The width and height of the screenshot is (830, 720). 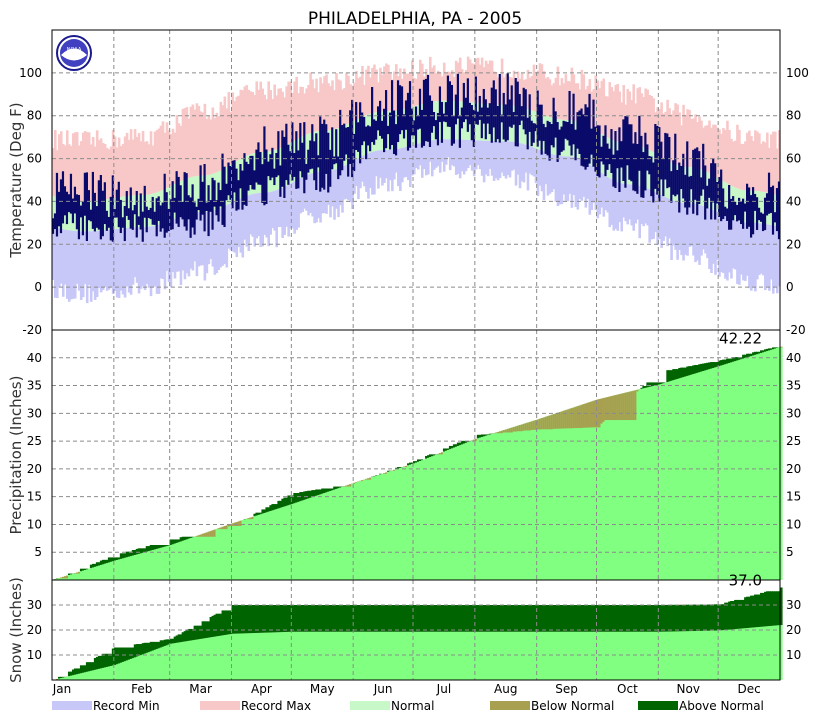 What do you see at coordinates (383, 689) in the screenshot?
I see `month-label: Jun` at bounding box center [383, 689].